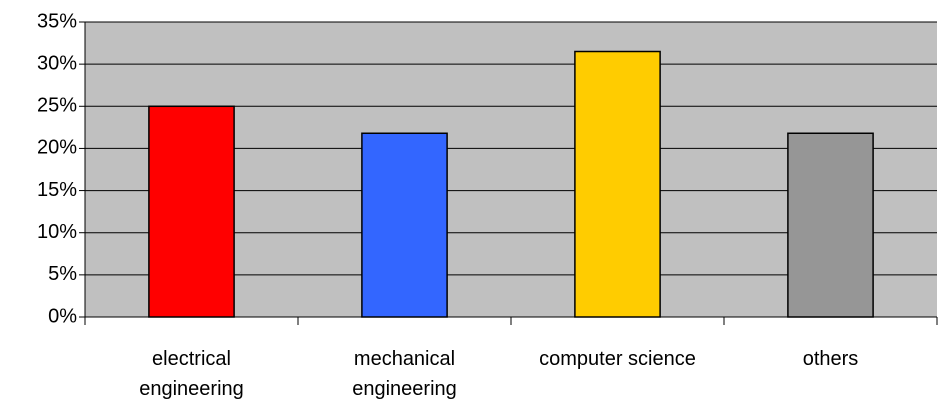  Describe the element at coordinates (404, 374) in the screenshot. I see `x-tick-label: mechanical engineering` at that location.